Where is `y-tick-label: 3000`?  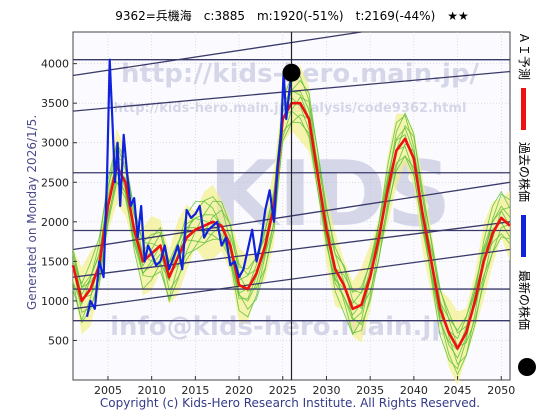 y-tick-label: 3000 is located at coordinates (55, 143).